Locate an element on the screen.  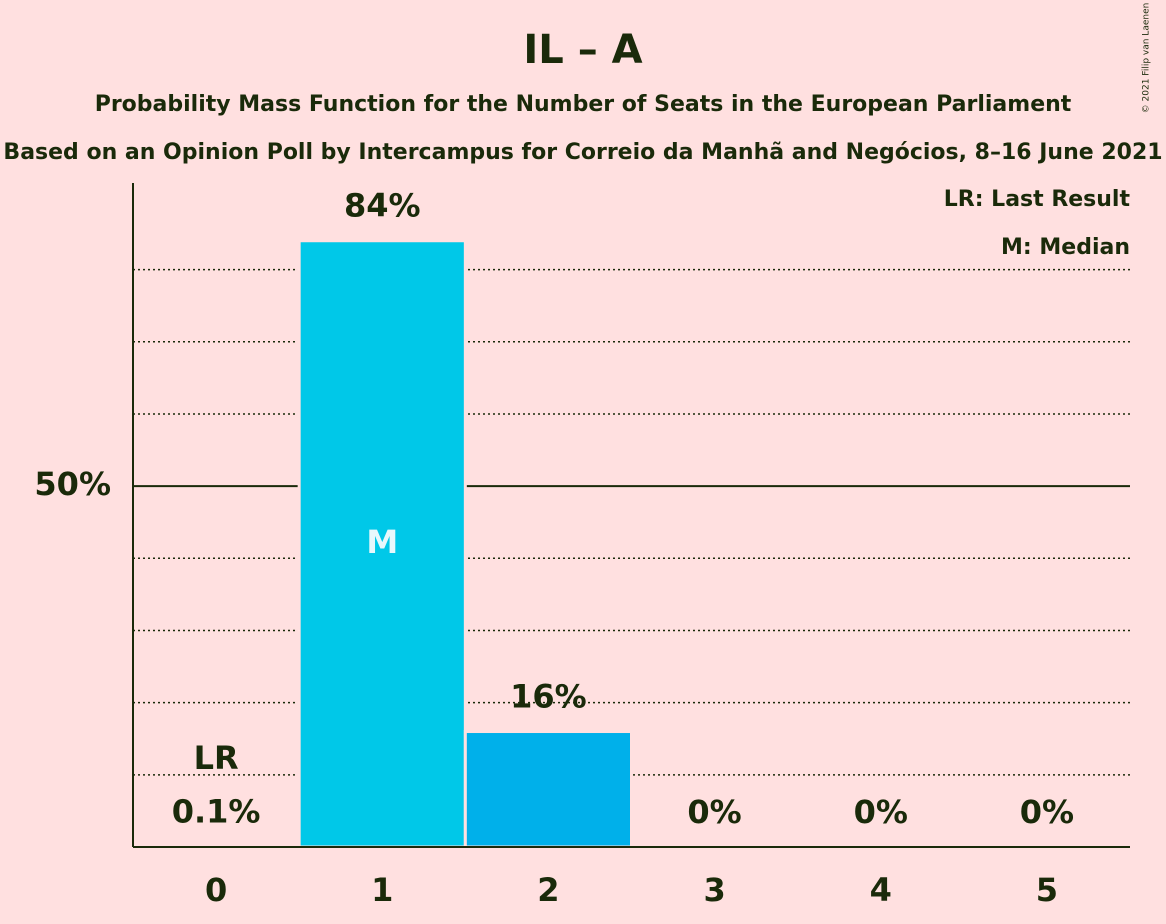
median-marker: M is located at coordinates (382, 542).